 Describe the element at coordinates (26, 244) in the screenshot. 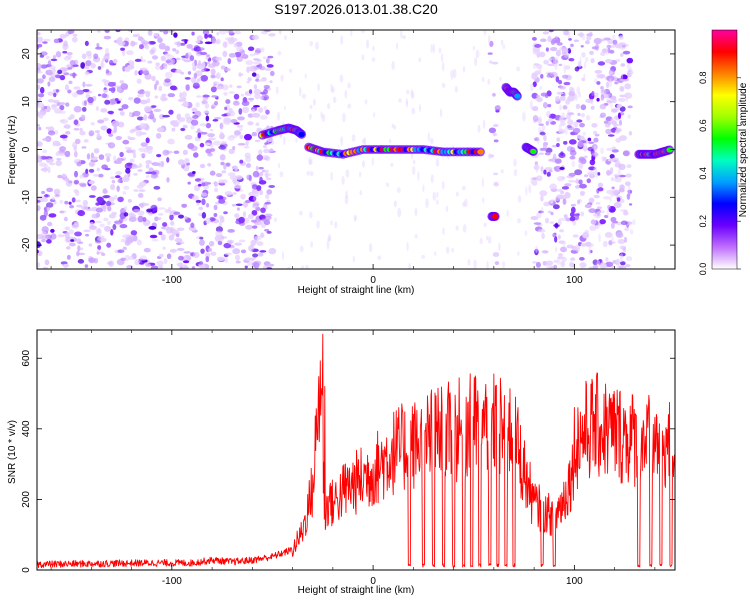

I see `y-tick-label: -20` at that location.